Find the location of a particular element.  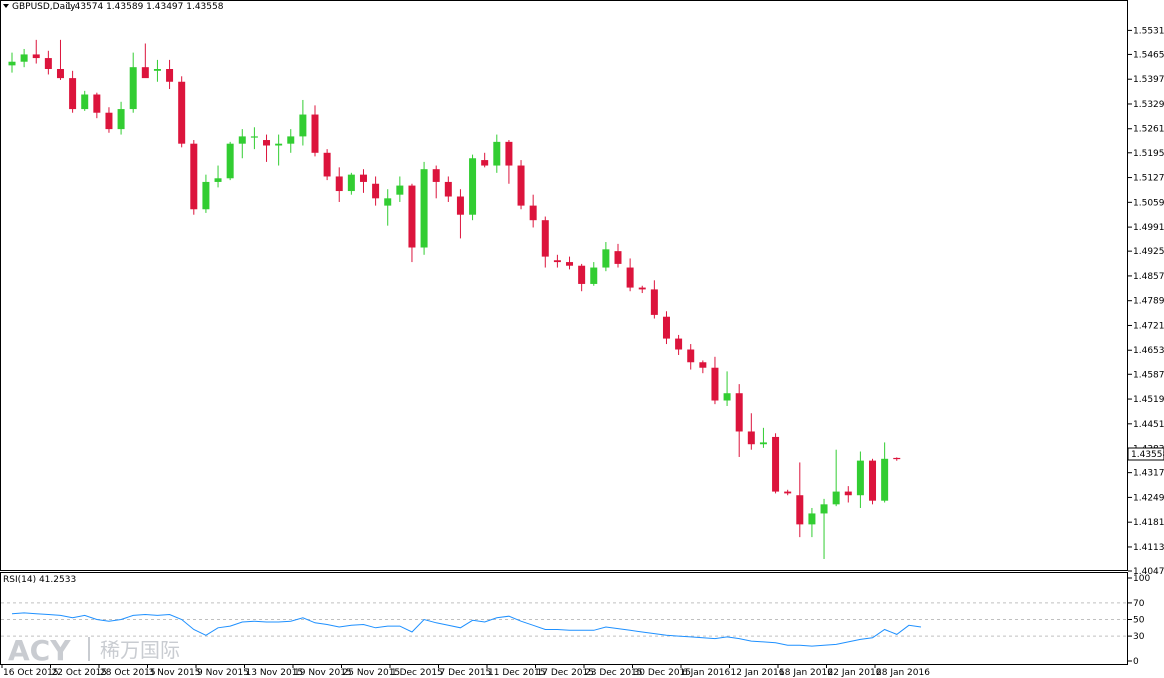

price-tick-label-16: 1.44510 is located at coordinates (1148, 425).